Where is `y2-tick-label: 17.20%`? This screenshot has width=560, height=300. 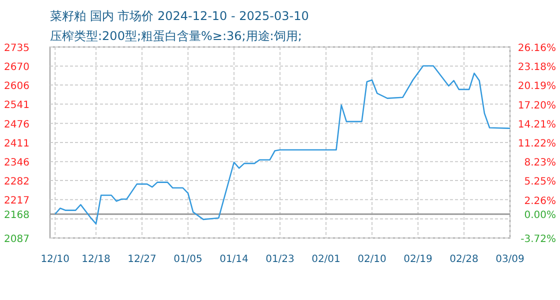
y2-tick-label: 17.20% is located at coordinates (537, 106).